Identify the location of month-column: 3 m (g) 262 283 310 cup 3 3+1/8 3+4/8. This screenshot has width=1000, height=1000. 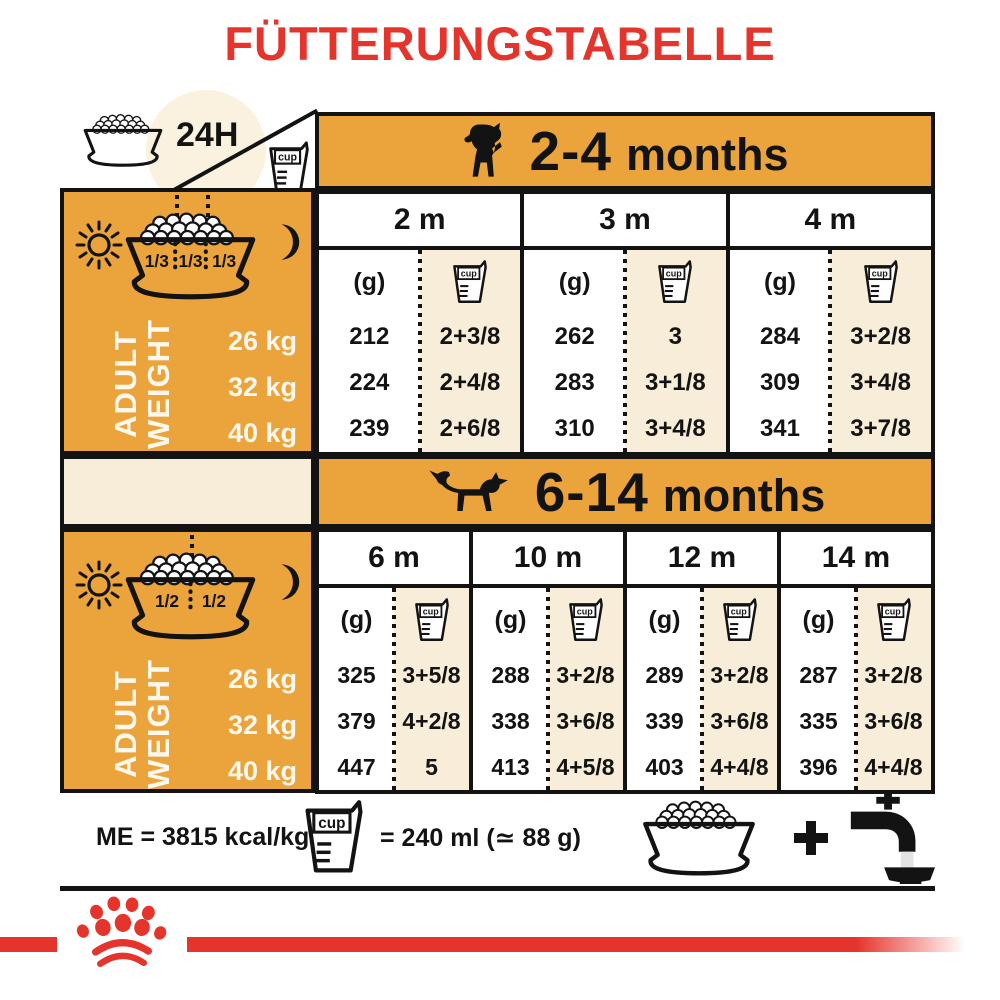
(627, 323).